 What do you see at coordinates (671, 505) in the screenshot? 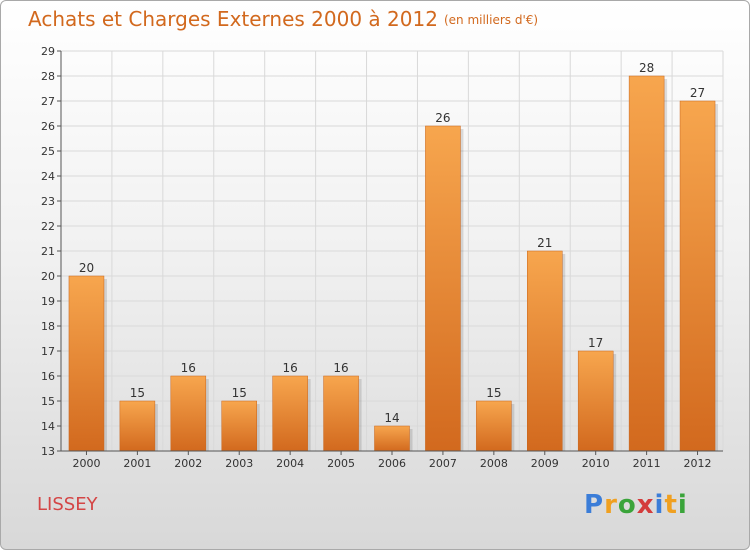
I see `brand-letter: t` at bounding box center [671, 505].